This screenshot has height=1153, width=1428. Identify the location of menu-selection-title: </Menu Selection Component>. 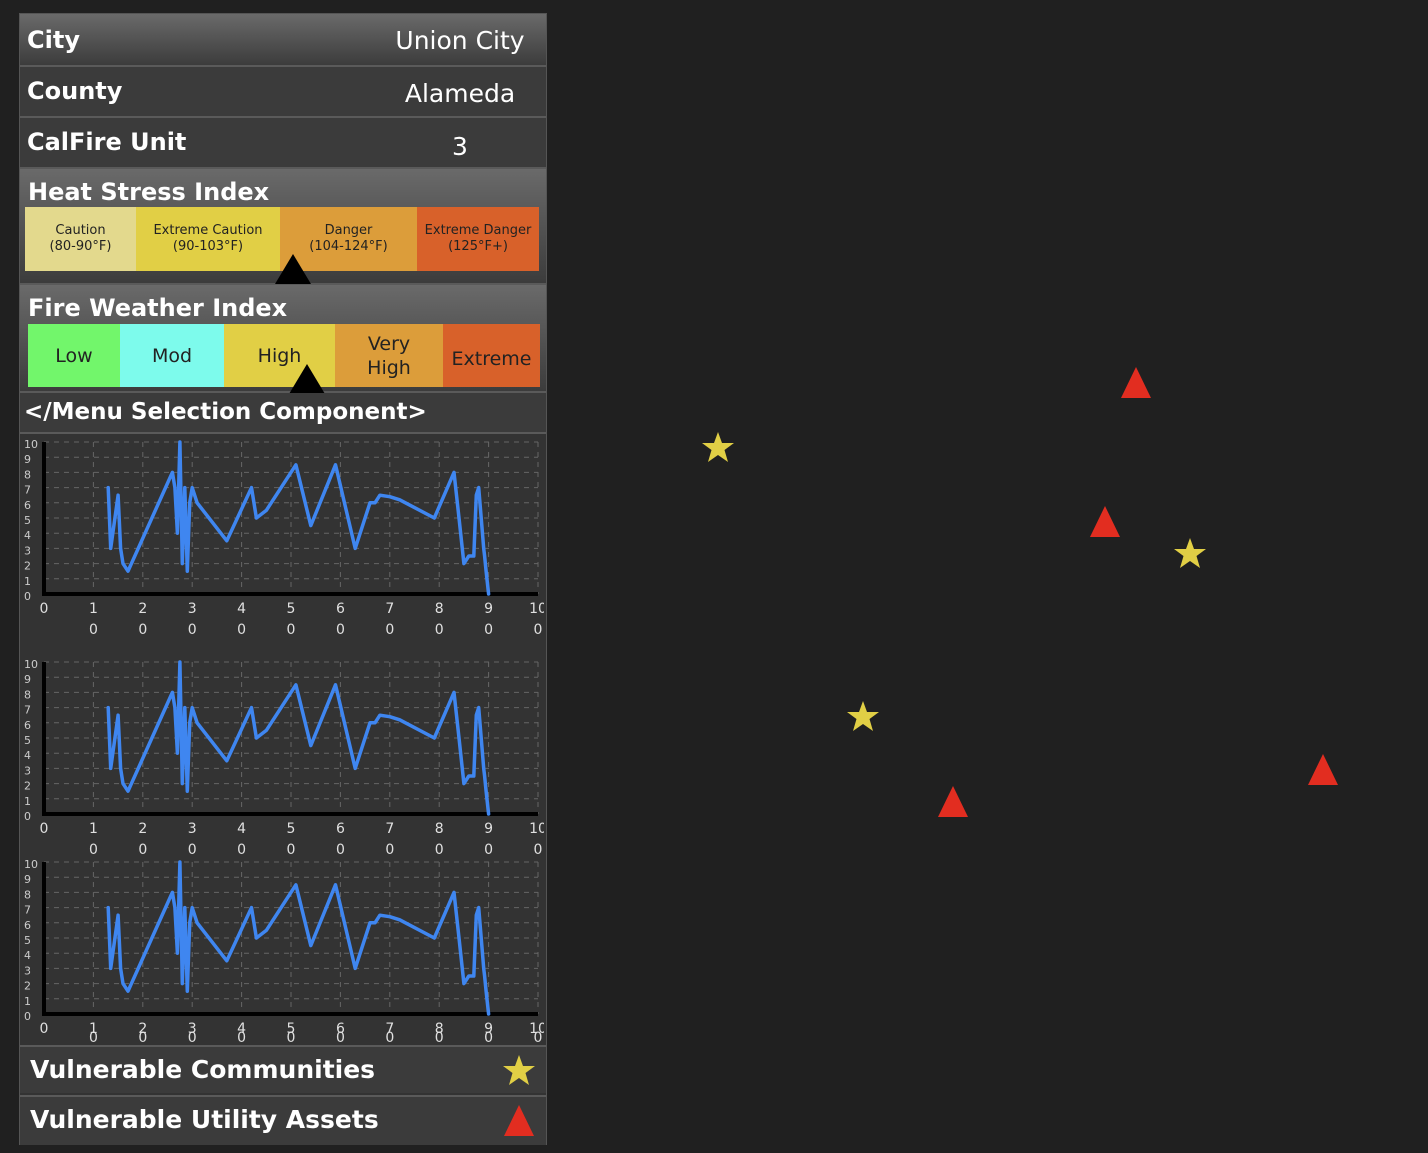
(225, 412).